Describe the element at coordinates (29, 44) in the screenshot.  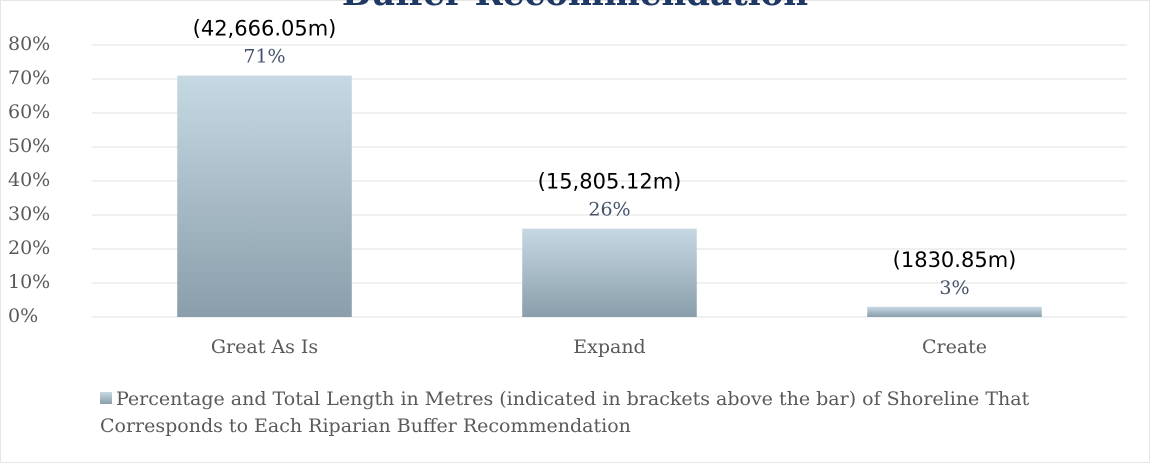
I see `y-tick-label: 80%` at that location.